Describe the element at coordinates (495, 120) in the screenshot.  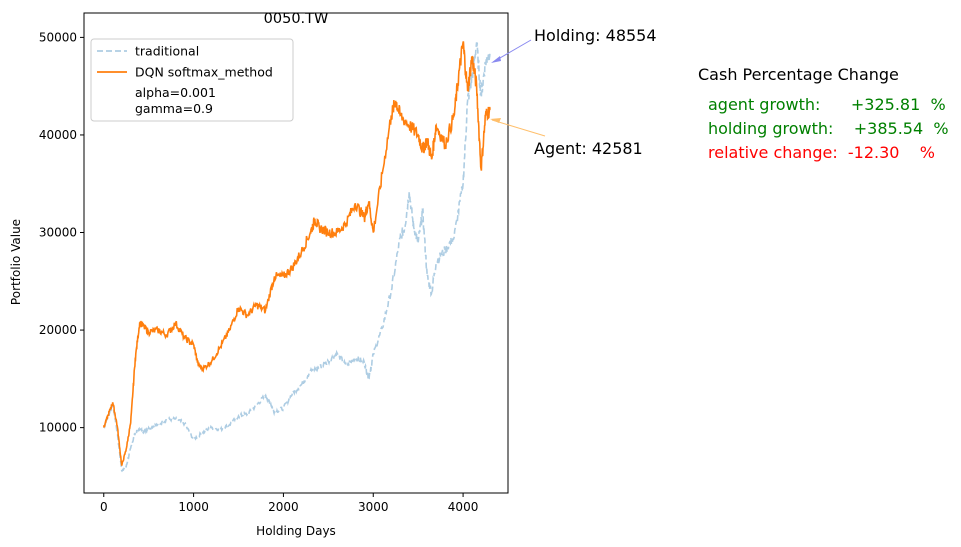
I see `agent-arrowhead` at that location.